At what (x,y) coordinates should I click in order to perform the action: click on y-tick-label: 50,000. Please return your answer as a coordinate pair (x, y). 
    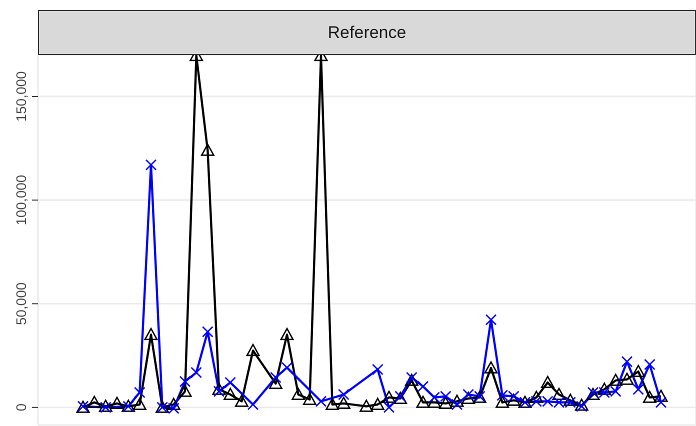
    Looking at the image, I should click on (21, 304).